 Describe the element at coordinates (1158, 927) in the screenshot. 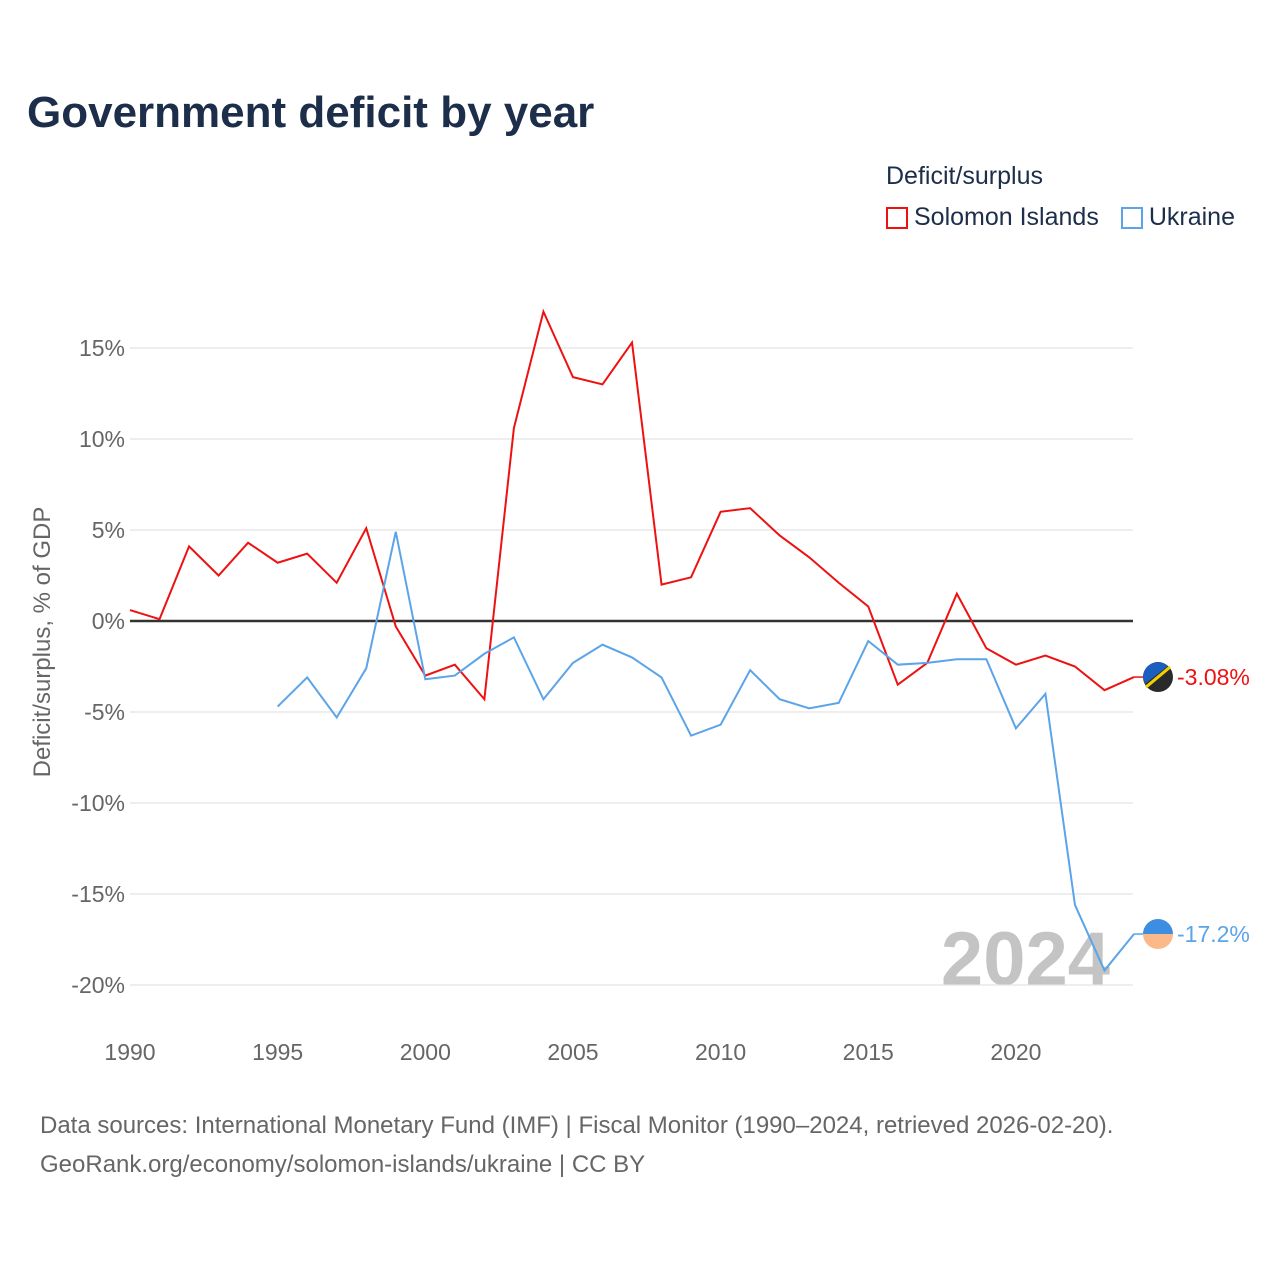

I see `ukraine-flag-icon` at that location.